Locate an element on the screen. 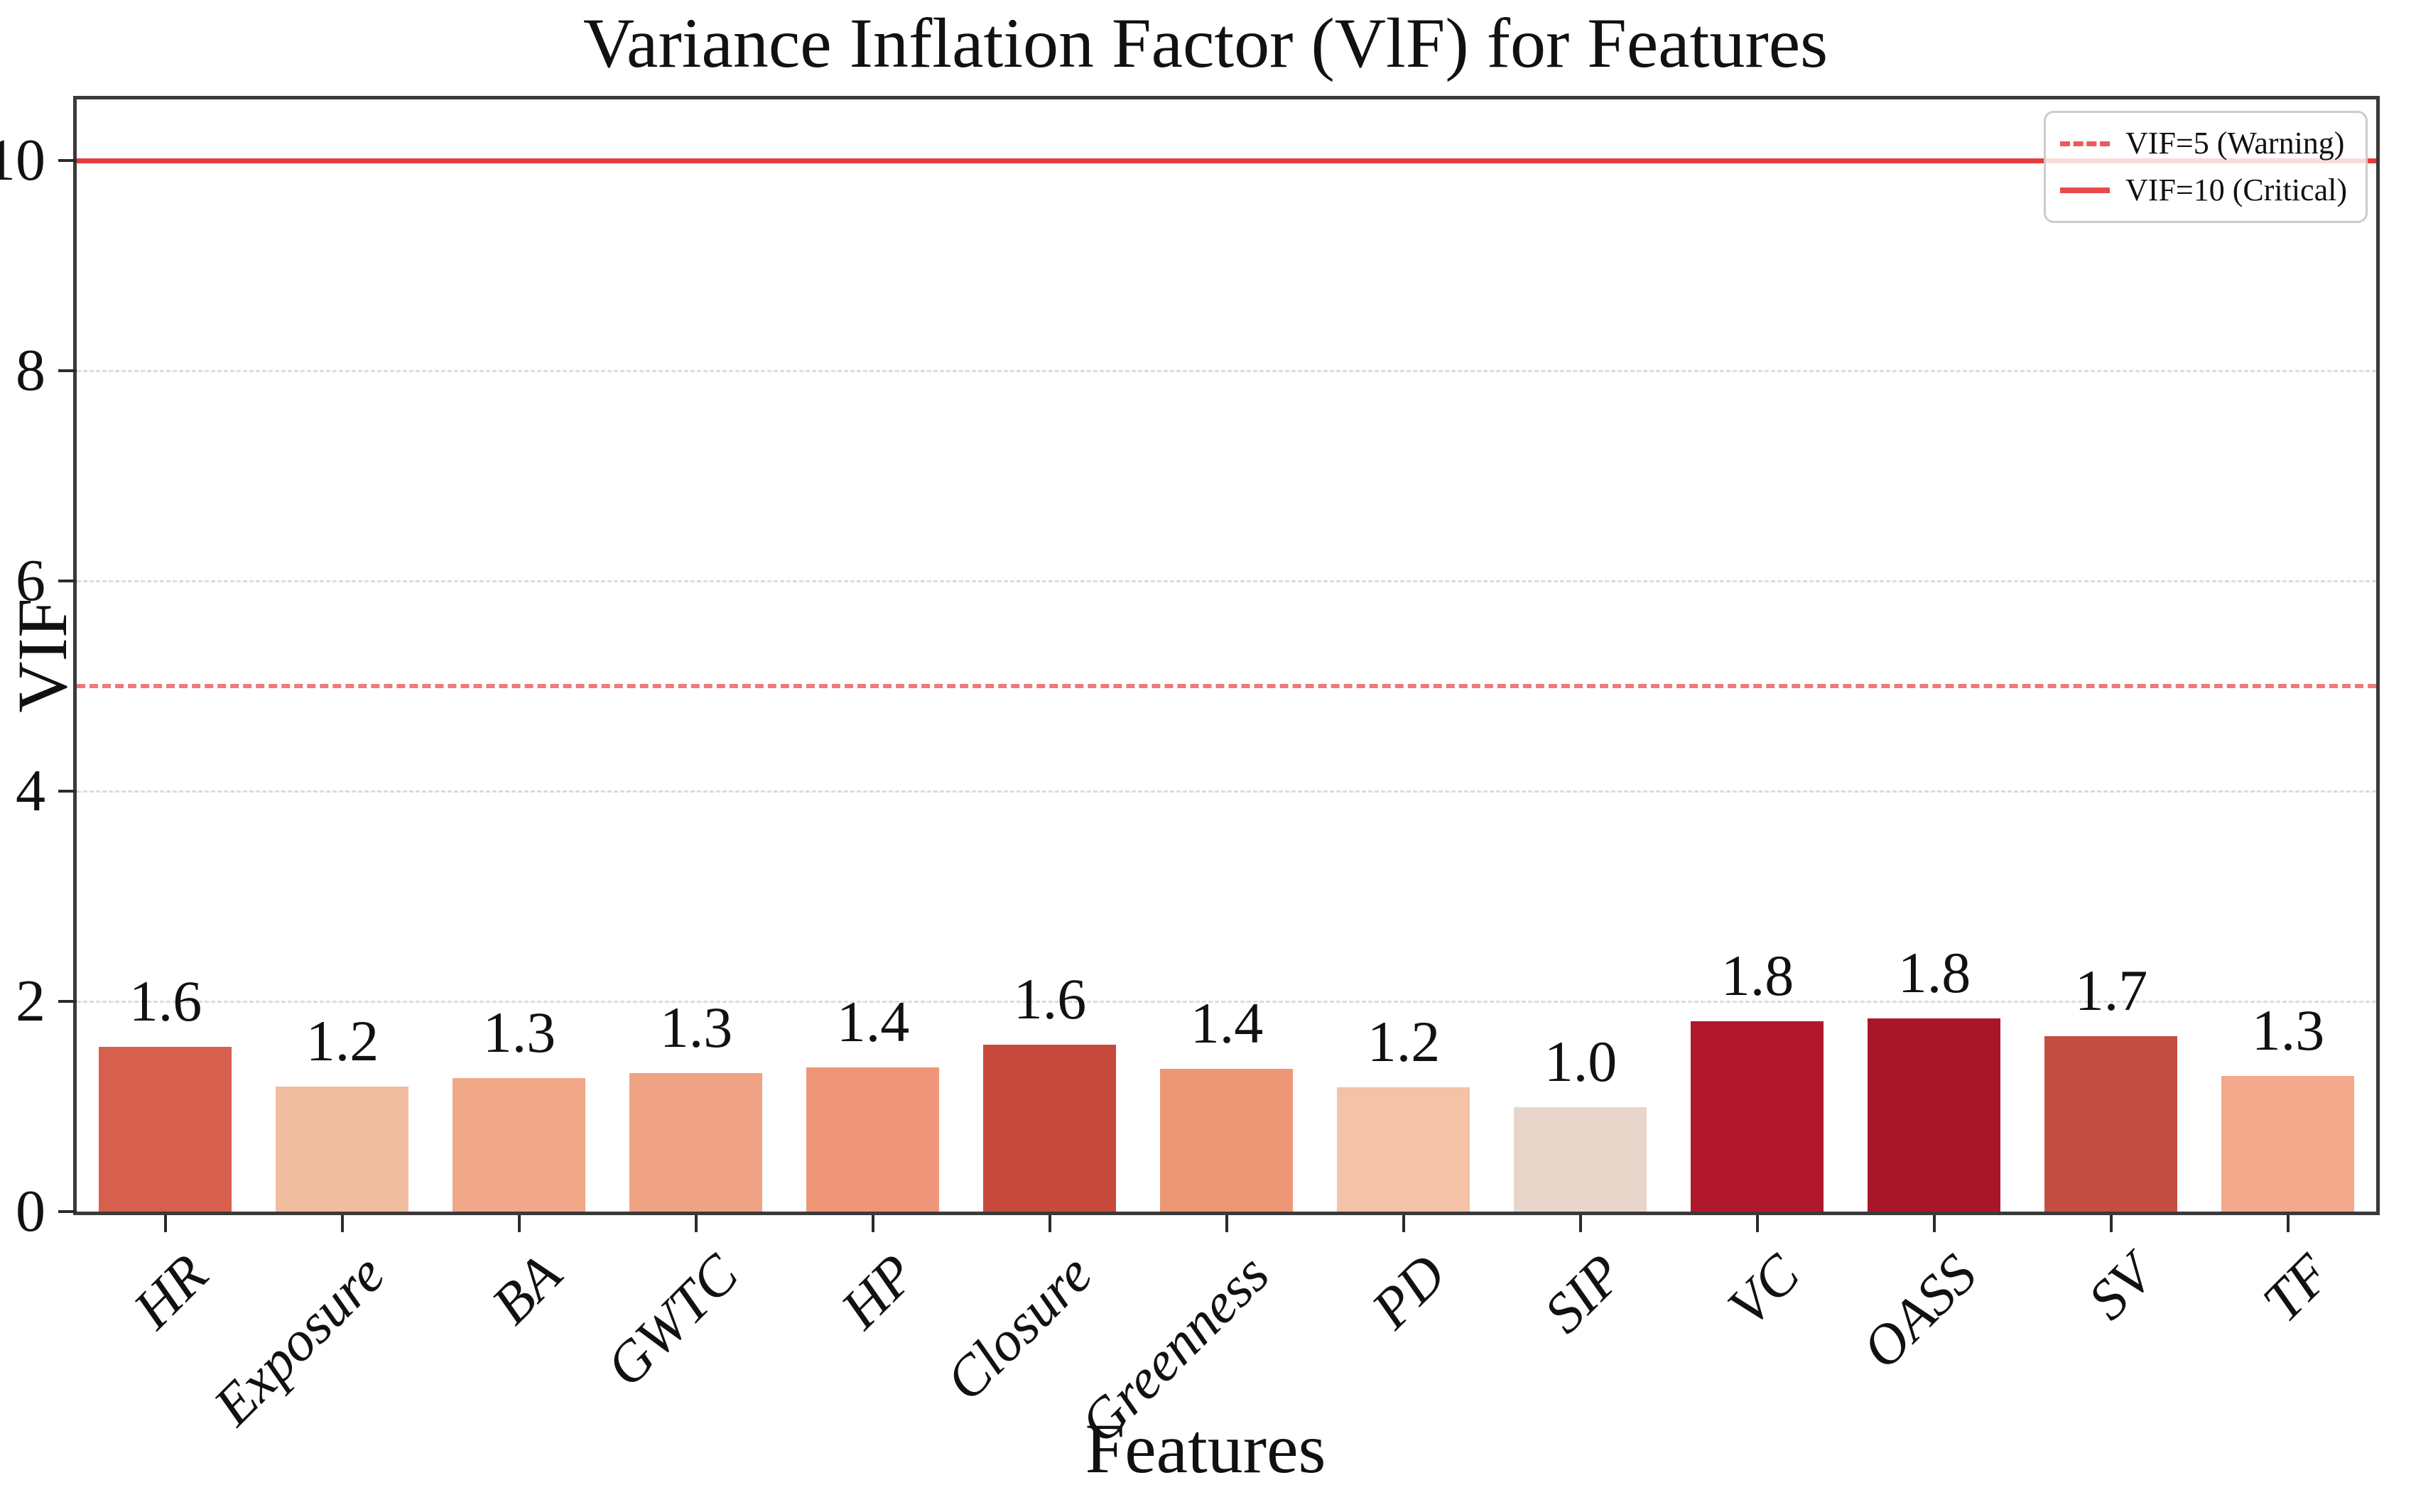 This screenshot has width=2411, height=1512. legend-item-critical: VIF=10 (Critical) is located at coordinates (2203, 191).